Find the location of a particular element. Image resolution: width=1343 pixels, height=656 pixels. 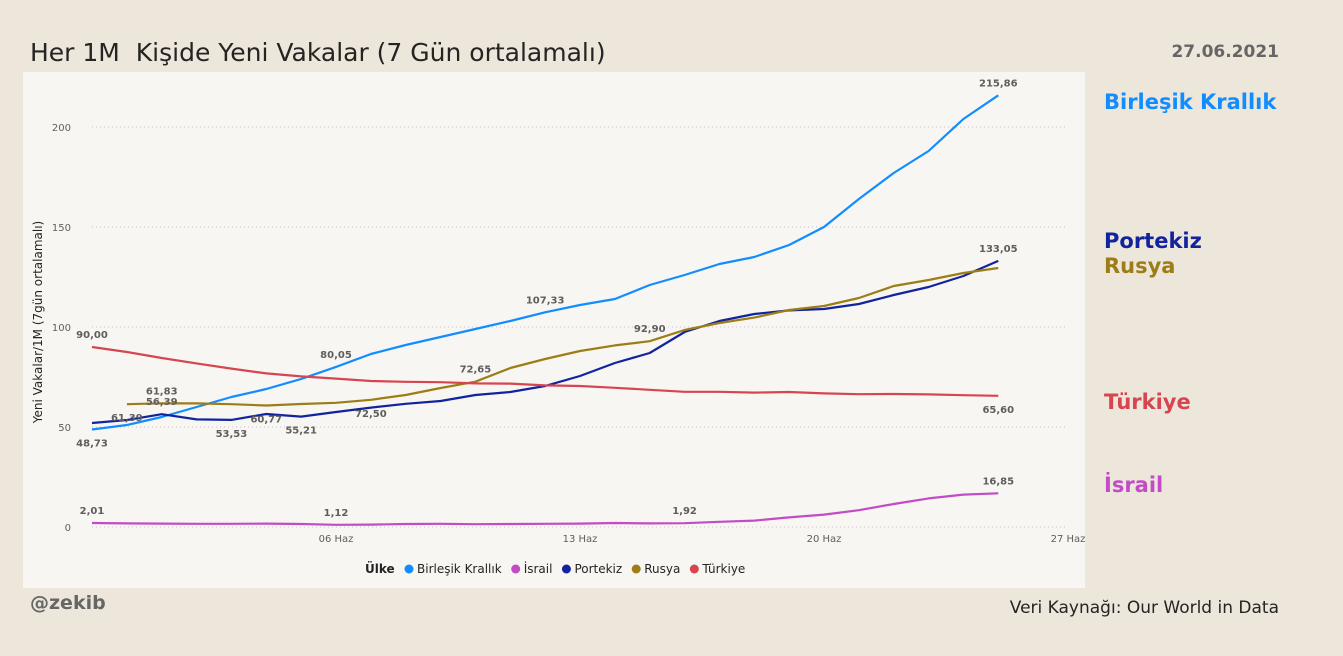

y-tick-label: 150 is located at coordinates (61, 228).